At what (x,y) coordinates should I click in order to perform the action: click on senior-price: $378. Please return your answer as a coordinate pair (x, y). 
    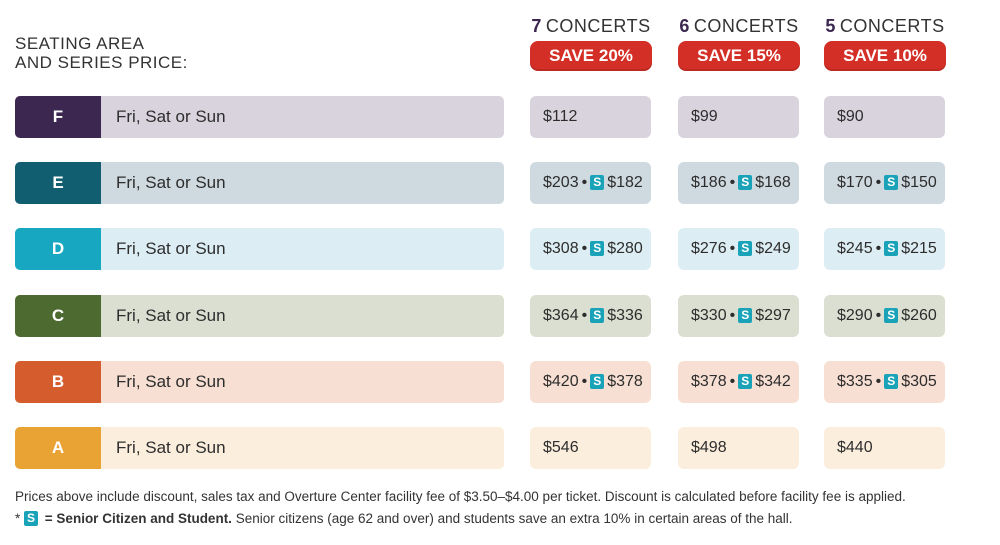
    Looking at the image, I should click on (625, 381).